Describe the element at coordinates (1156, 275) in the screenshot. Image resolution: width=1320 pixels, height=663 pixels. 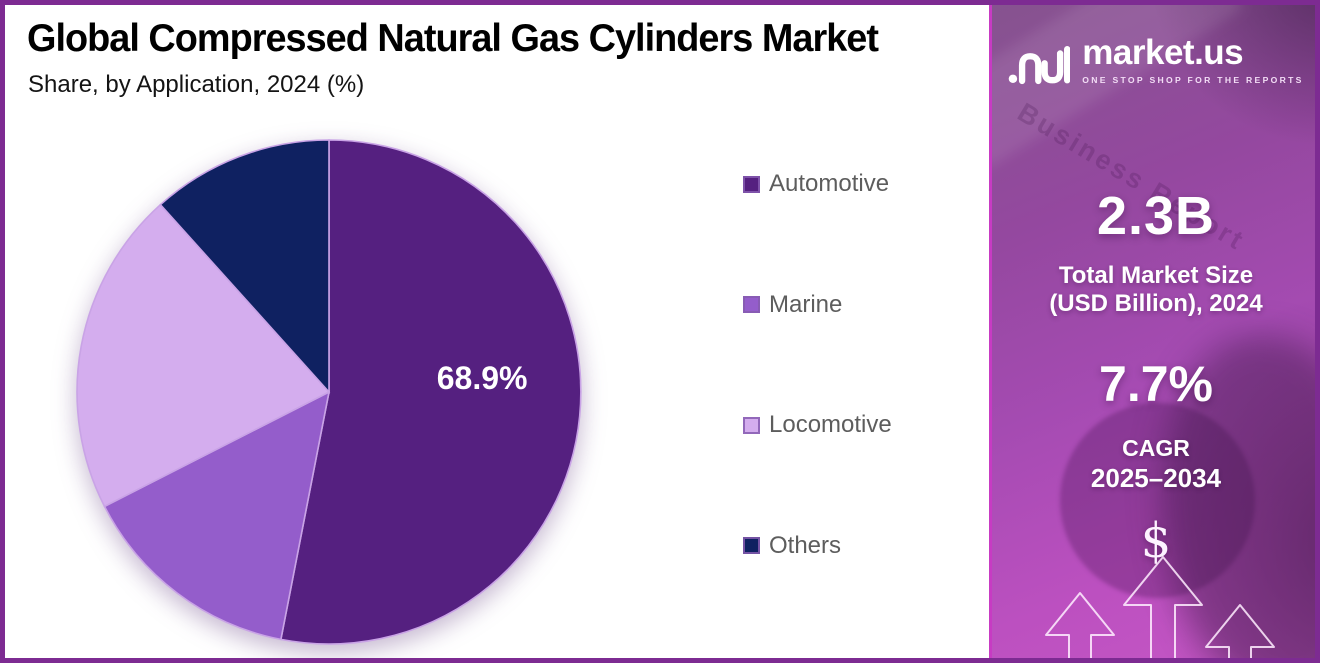
I see `market-size-caption-1: Total Market Size` at that location.